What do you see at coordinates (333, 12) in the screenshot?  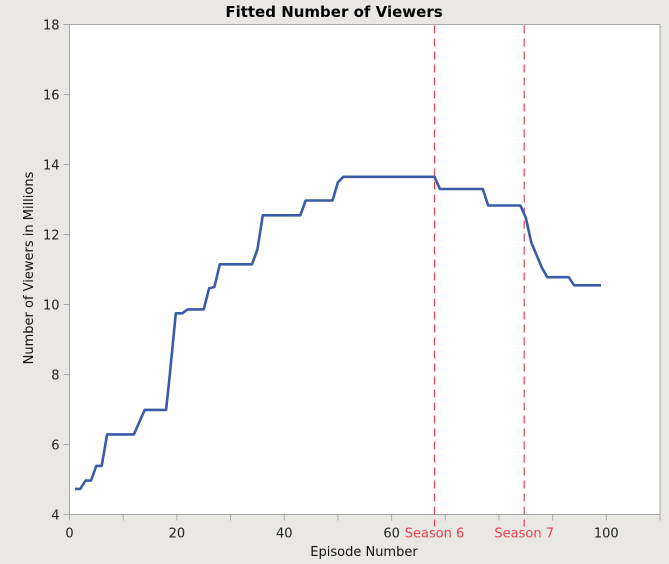 I see `chart-title: Fitted Number of Viewers` at bounding box center [333, 12].